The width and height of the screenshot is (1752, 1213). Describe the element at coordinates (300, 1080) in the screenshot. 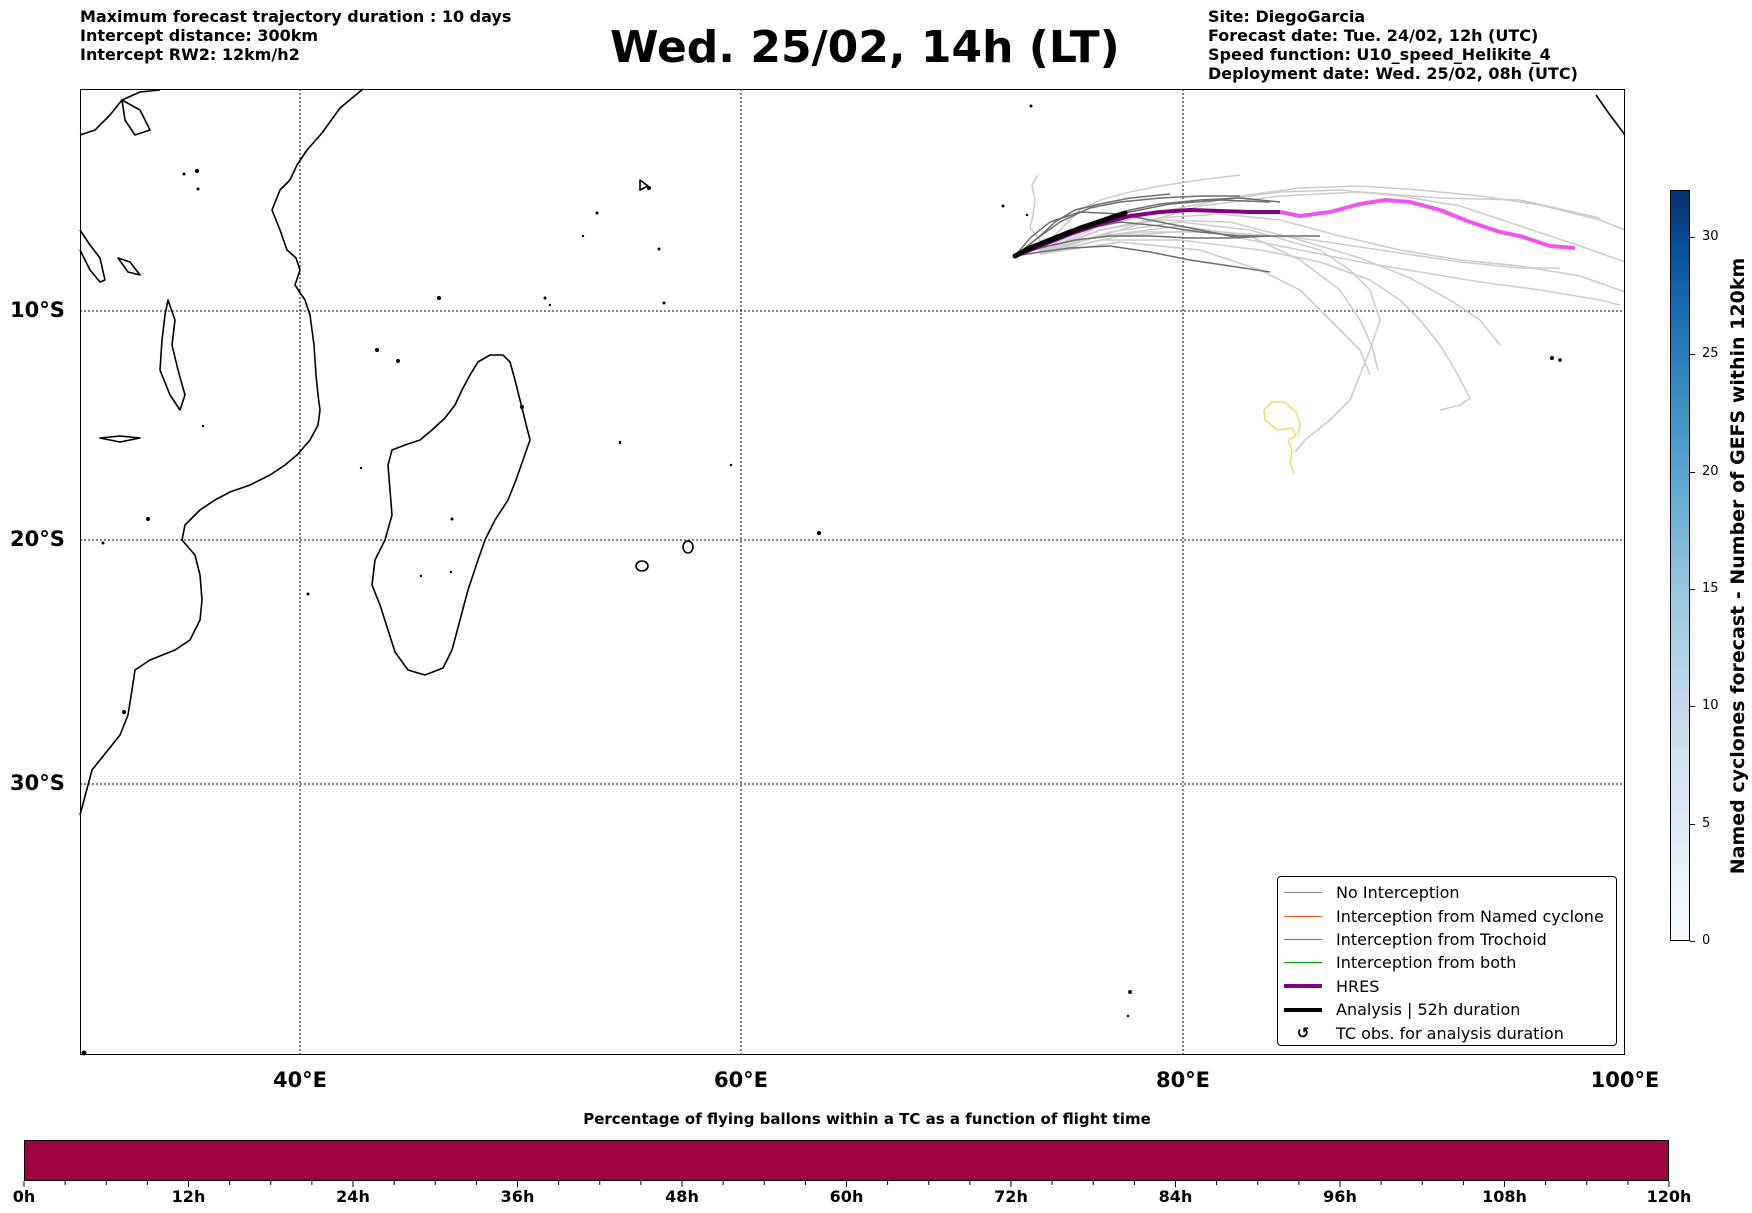

I see `lon-label-40e: 40°E` at that location.